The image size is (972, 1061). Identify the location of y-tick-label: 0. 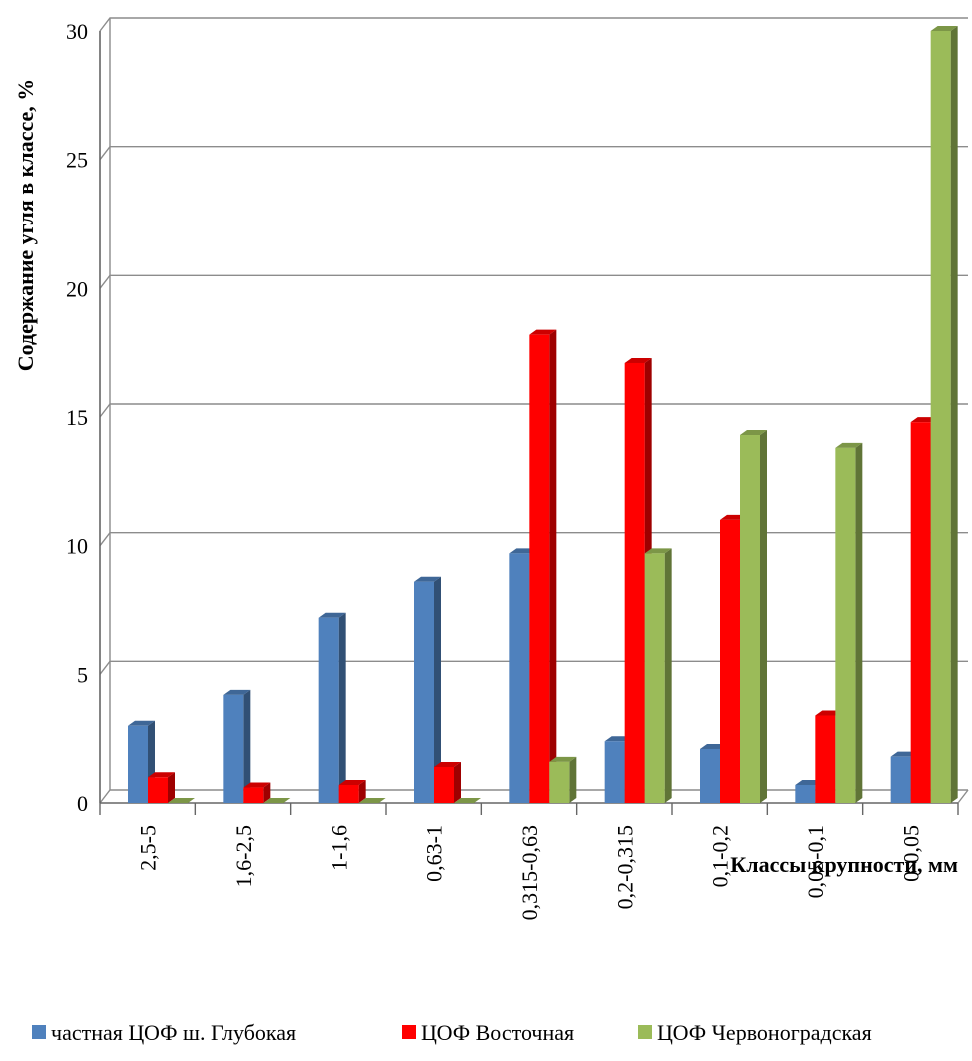
(82, 803).